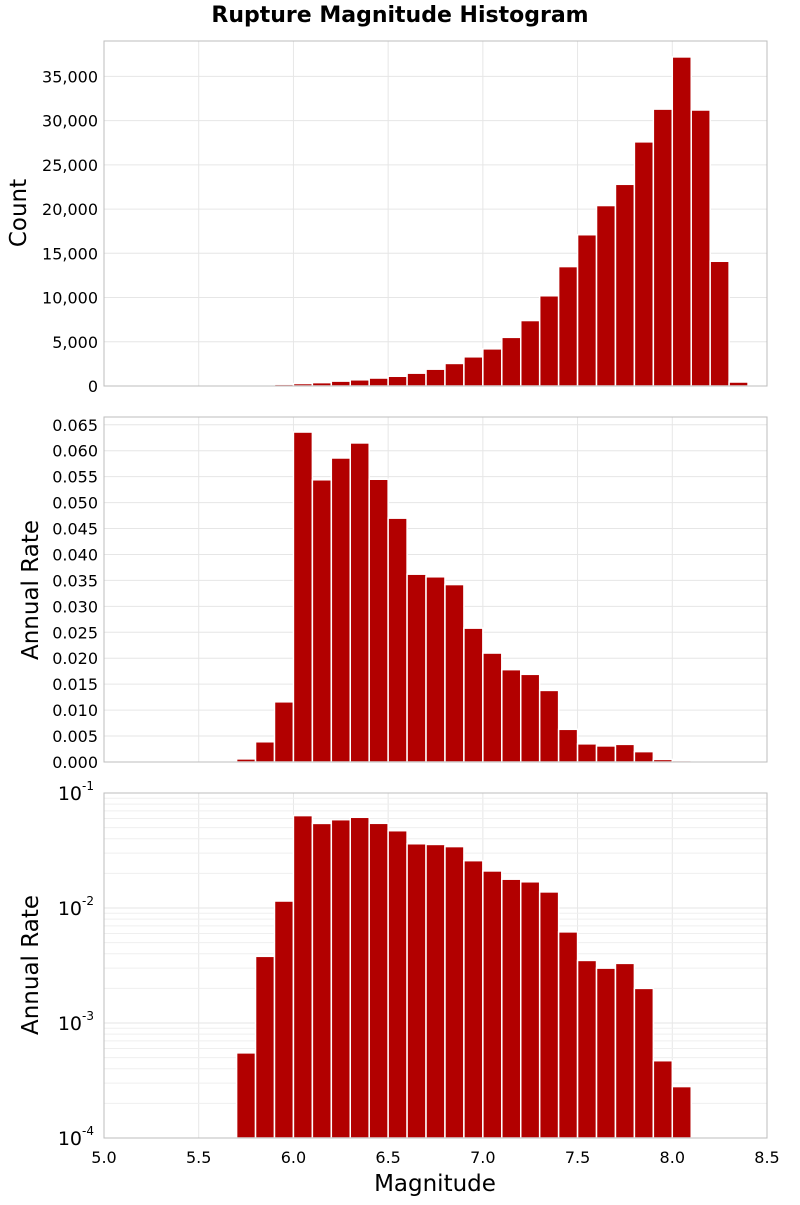 The height and width of the screenshot is (1205, 800). What do you see at coordinates (70, 298) in the screenshot?
I see `y-tick-label: 10,000` at bounding box center [70, 298].